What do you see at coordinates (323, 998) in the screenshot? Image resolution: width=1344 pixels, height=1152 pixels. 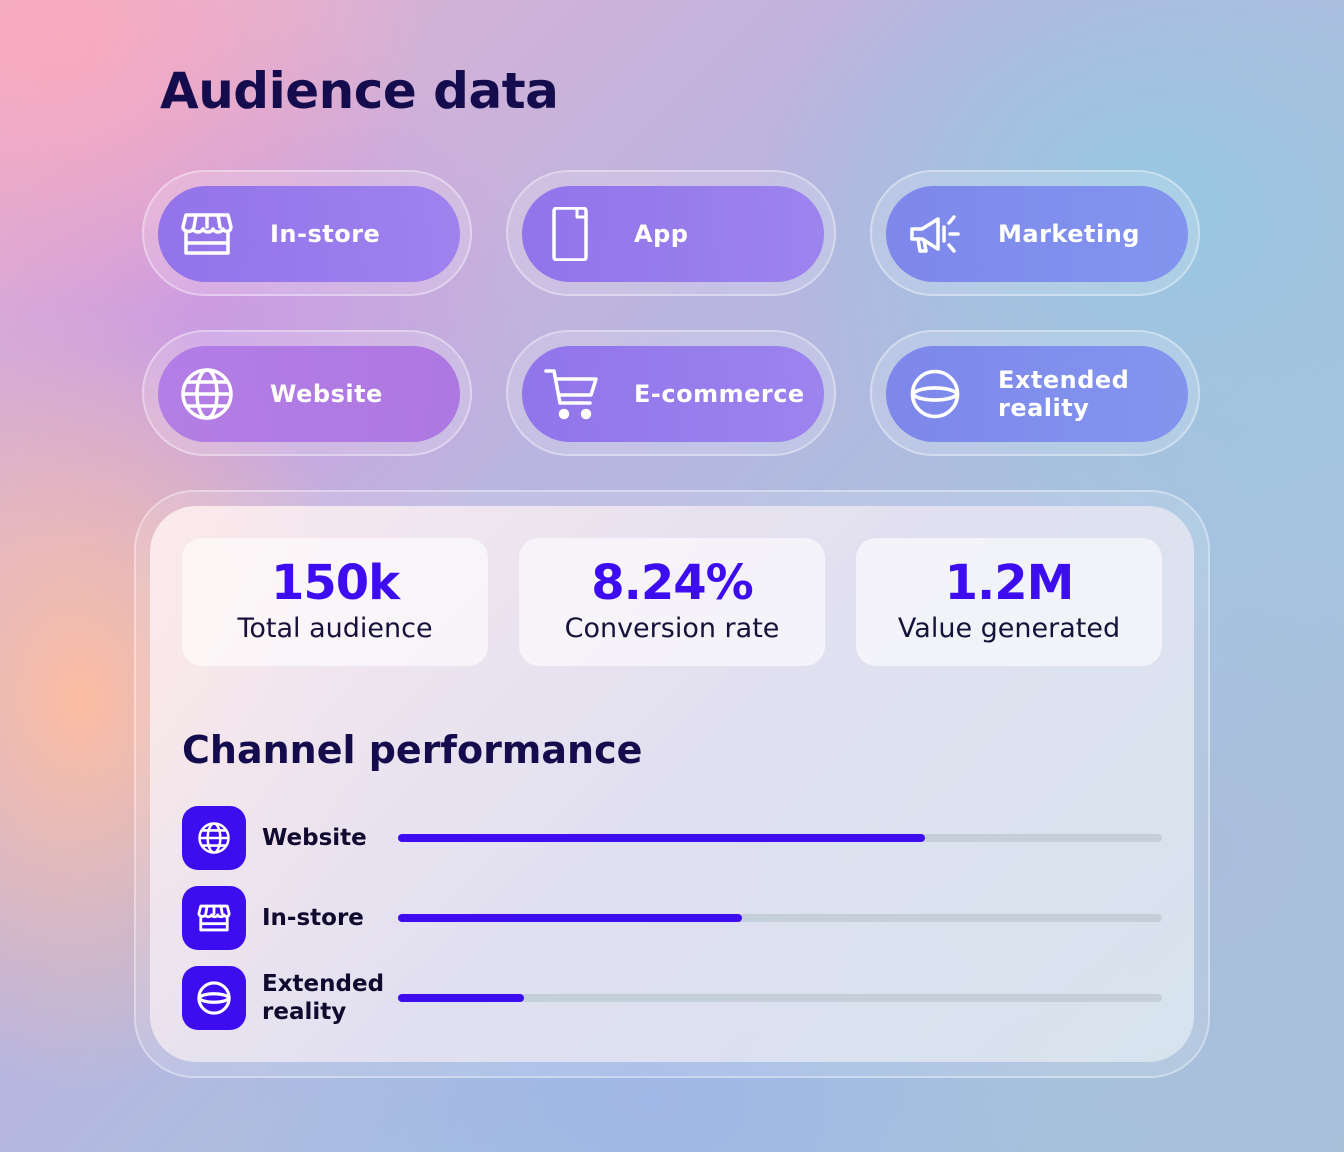 I see `performance-row-label: Extended reality` at bounding box center [323, 998].